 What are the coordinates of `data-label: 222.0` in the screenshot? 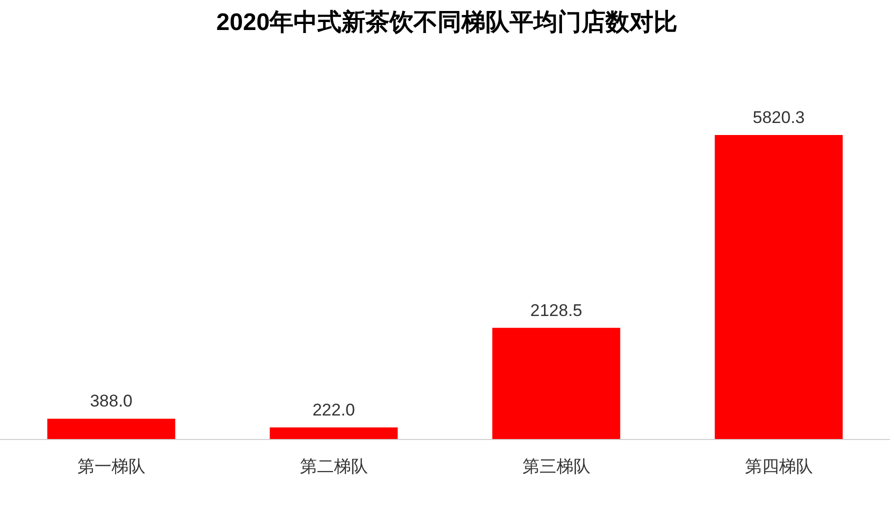 It's located at (334, 410).